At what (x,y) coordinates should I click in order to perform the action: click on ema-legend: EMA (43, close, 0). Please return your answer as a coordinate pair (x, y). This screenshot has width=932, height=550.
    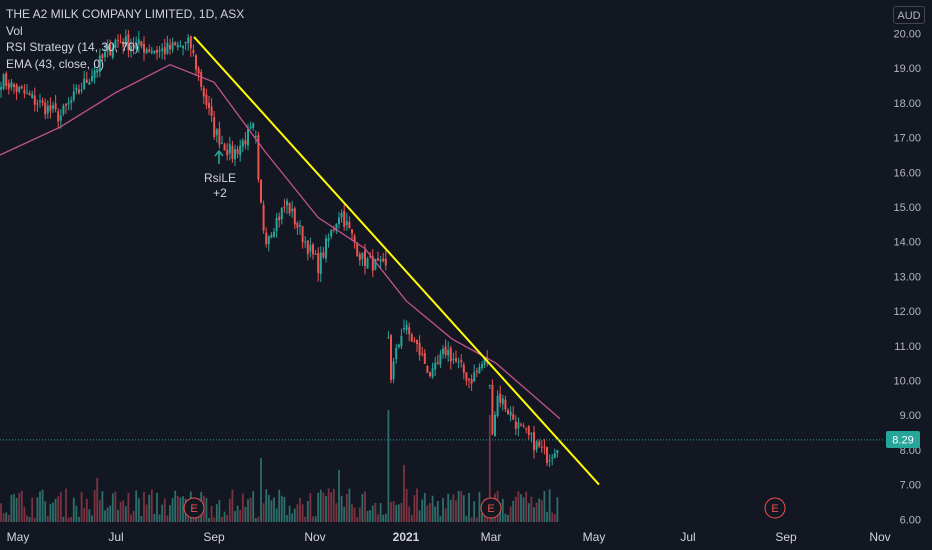
    Looking at the image, I should click on (55, 63).